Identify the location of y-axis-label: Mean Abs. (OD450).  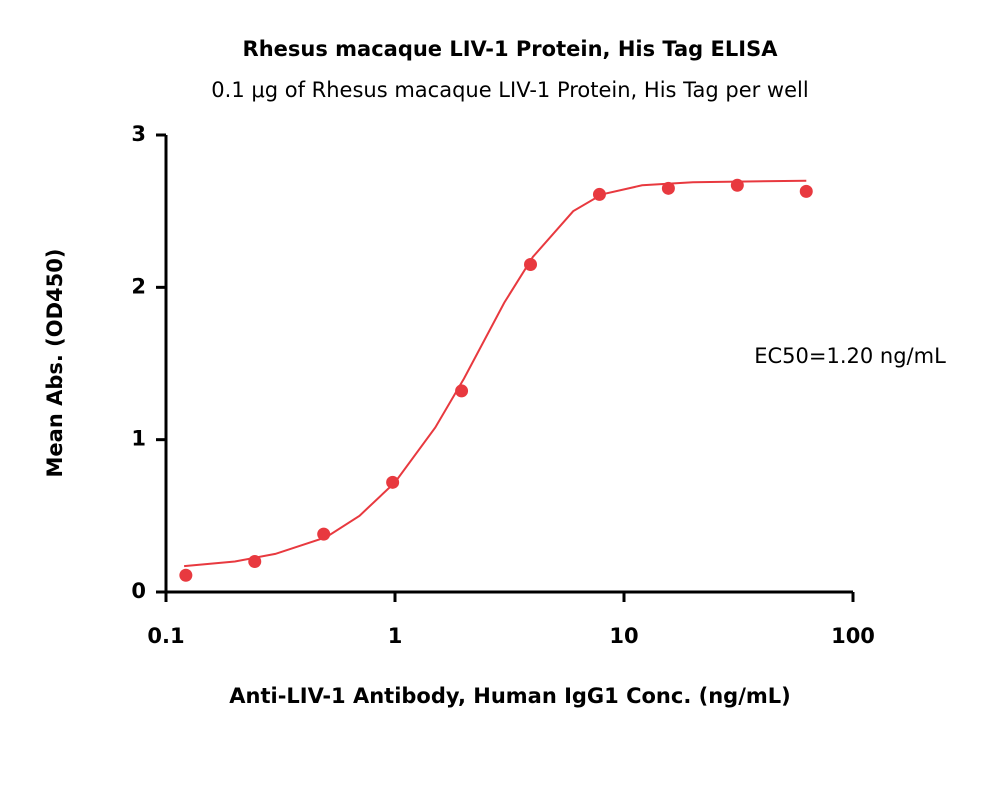
(55, 363).